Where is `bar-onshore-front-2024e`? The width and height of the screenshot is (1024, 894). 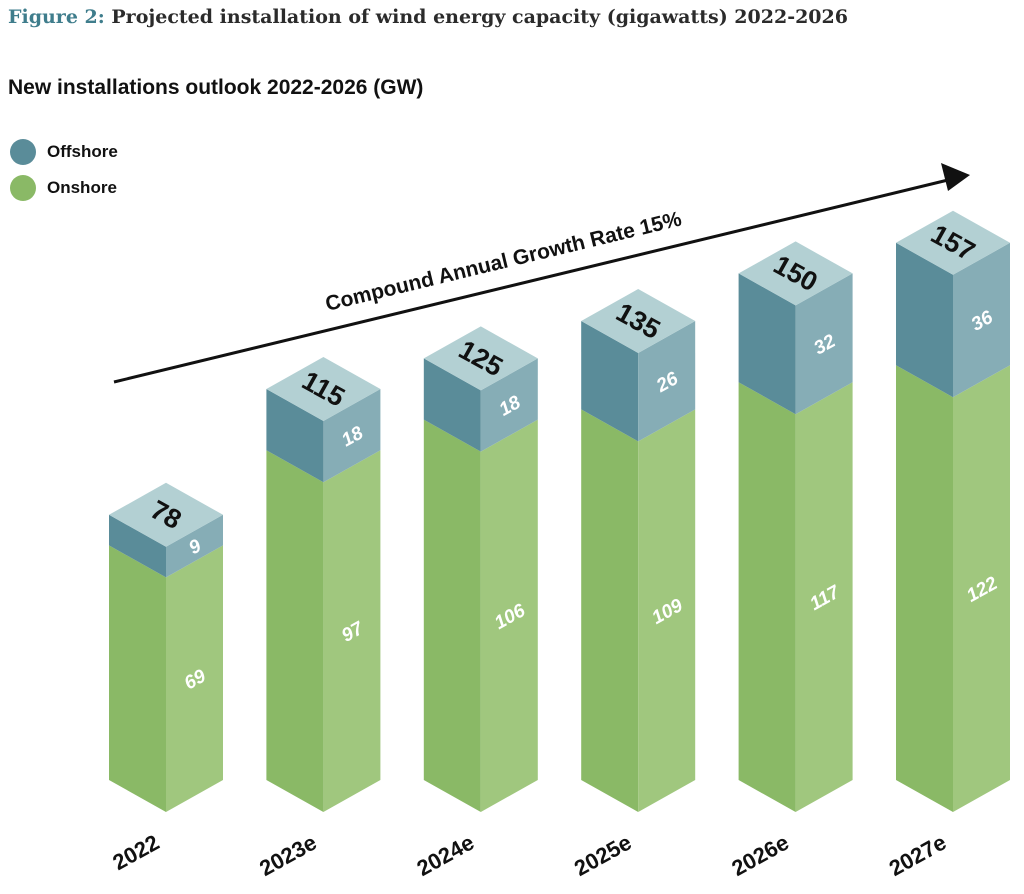 bar-onshore-front-2024e is located at coordinates (452, 615).